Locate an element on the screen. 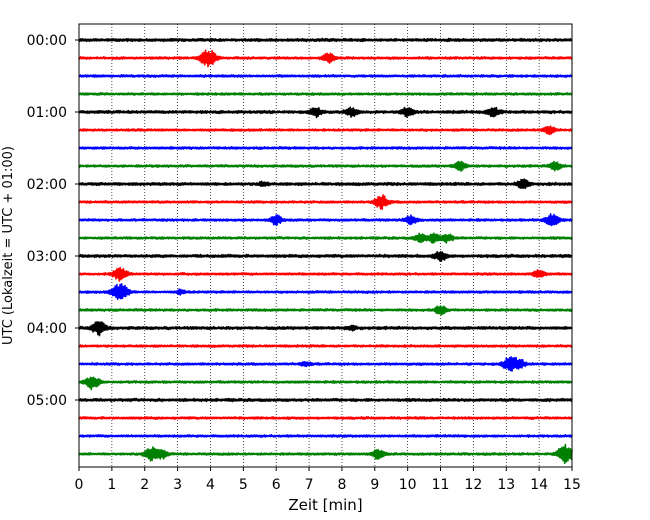 The height and width of the screenshot is (520, 650). x-tick-label: 7 is located at coordinates (309, 485).